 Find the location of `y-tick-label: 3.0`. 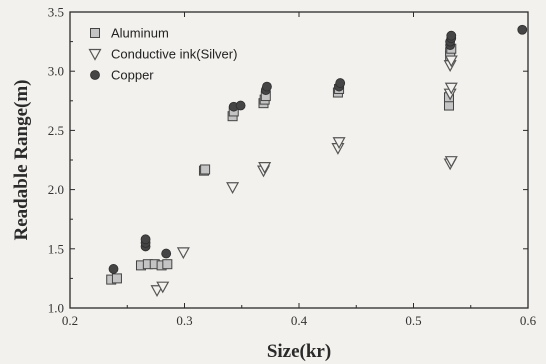

y-tick-label: 3.0 is located at coordinates (56, 71).